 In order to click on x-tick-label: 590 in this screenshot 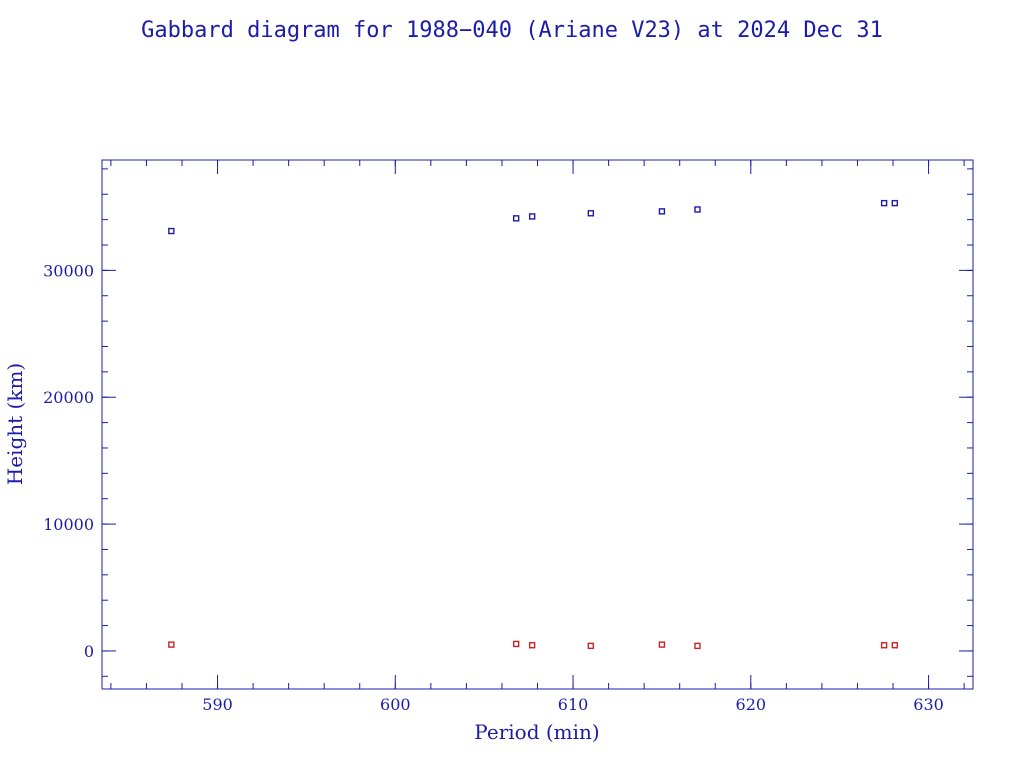, I will do `click(217, 704)`.